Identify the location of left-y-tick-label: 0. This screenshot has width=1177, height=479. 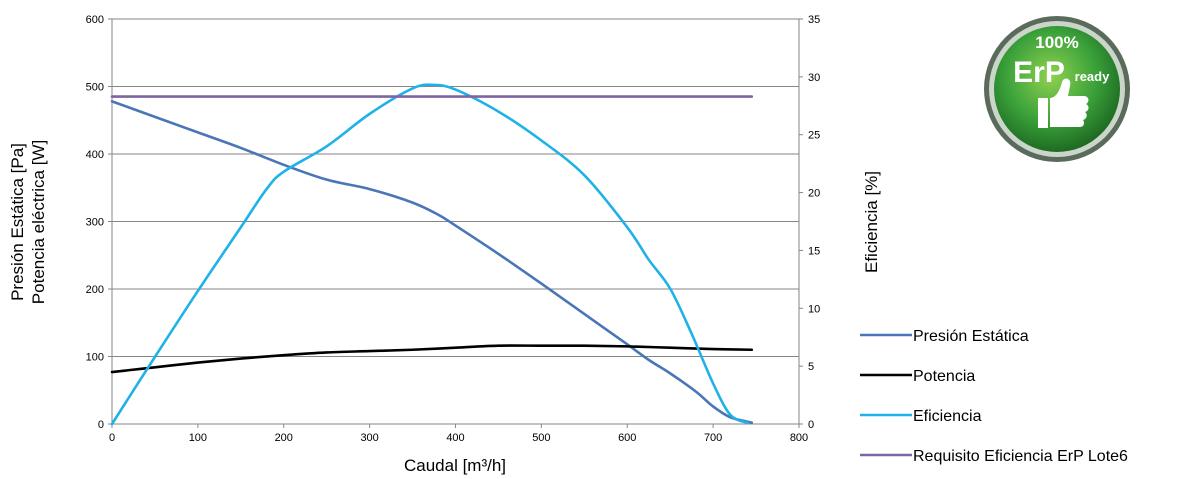
(101, 425).